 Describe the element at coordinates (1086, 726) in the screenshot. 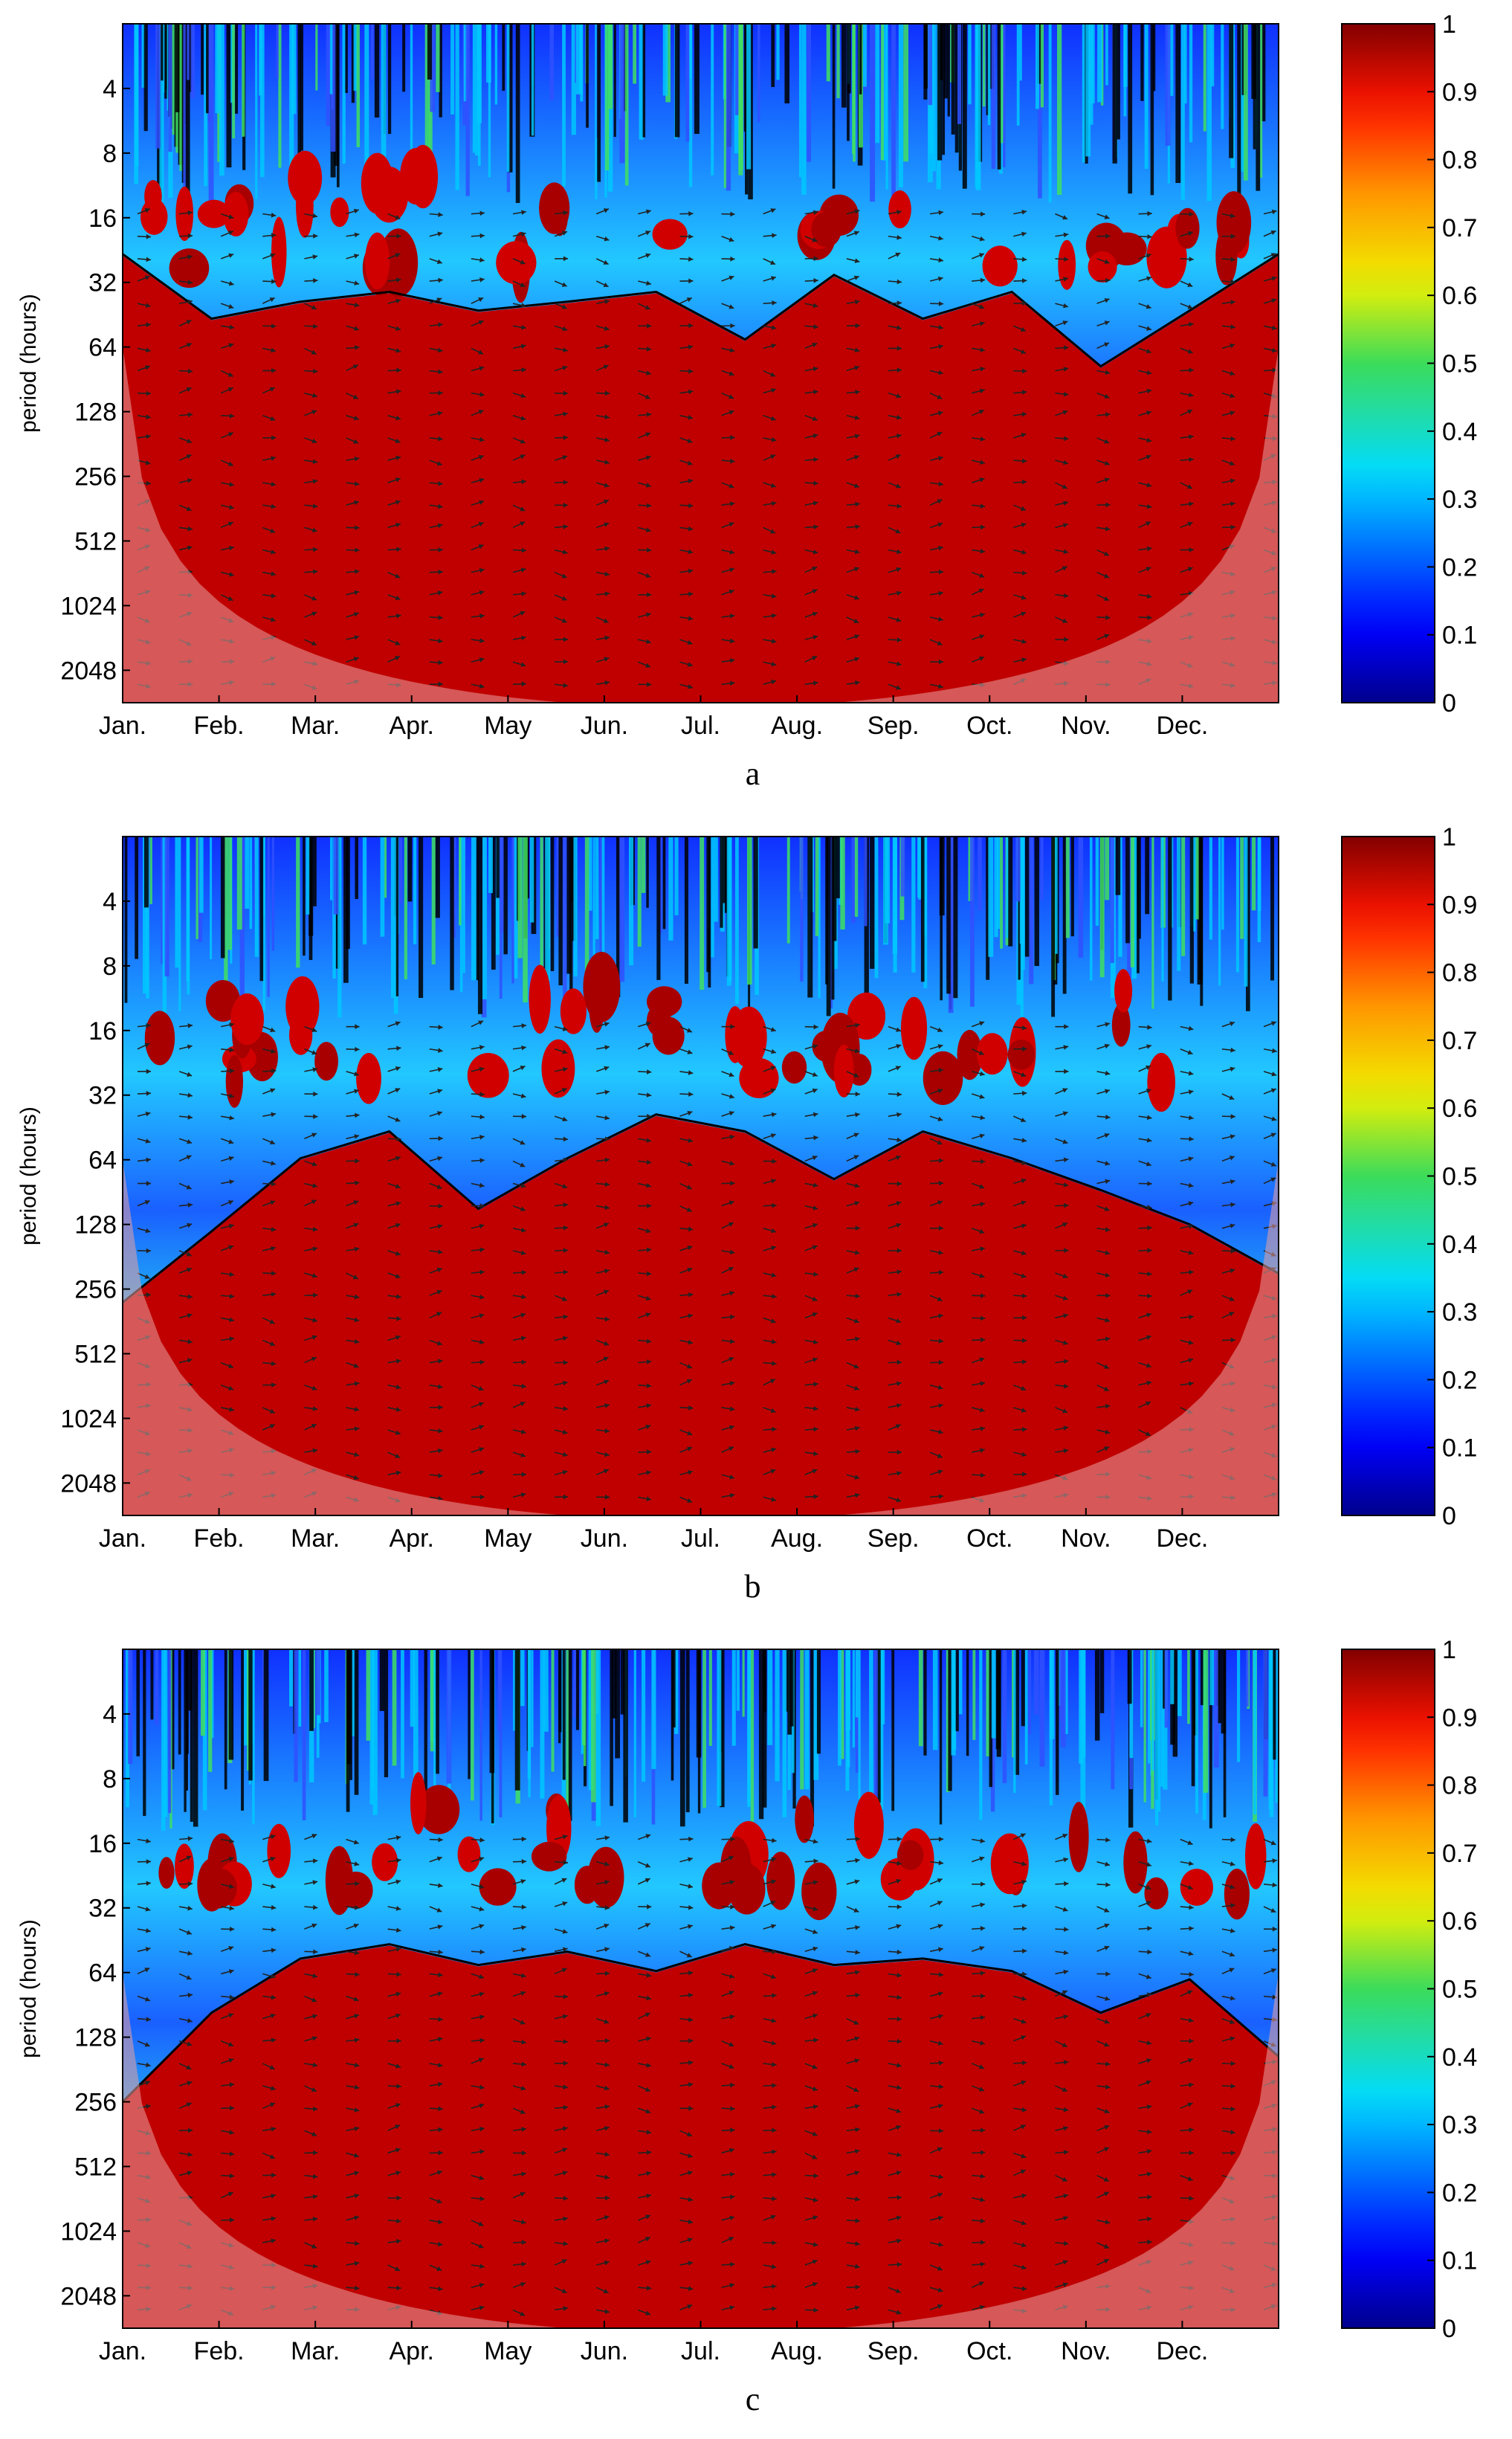

I see `x-tick-label: Nov.` at that location.